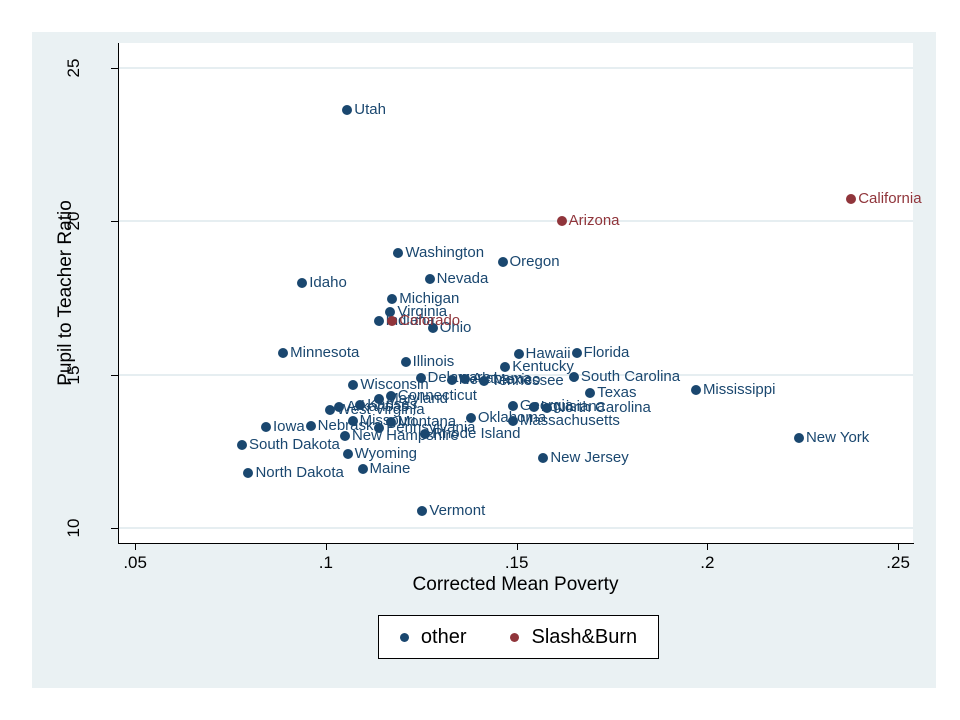  I want to click on legend-label-other: other, so click(443, 636).